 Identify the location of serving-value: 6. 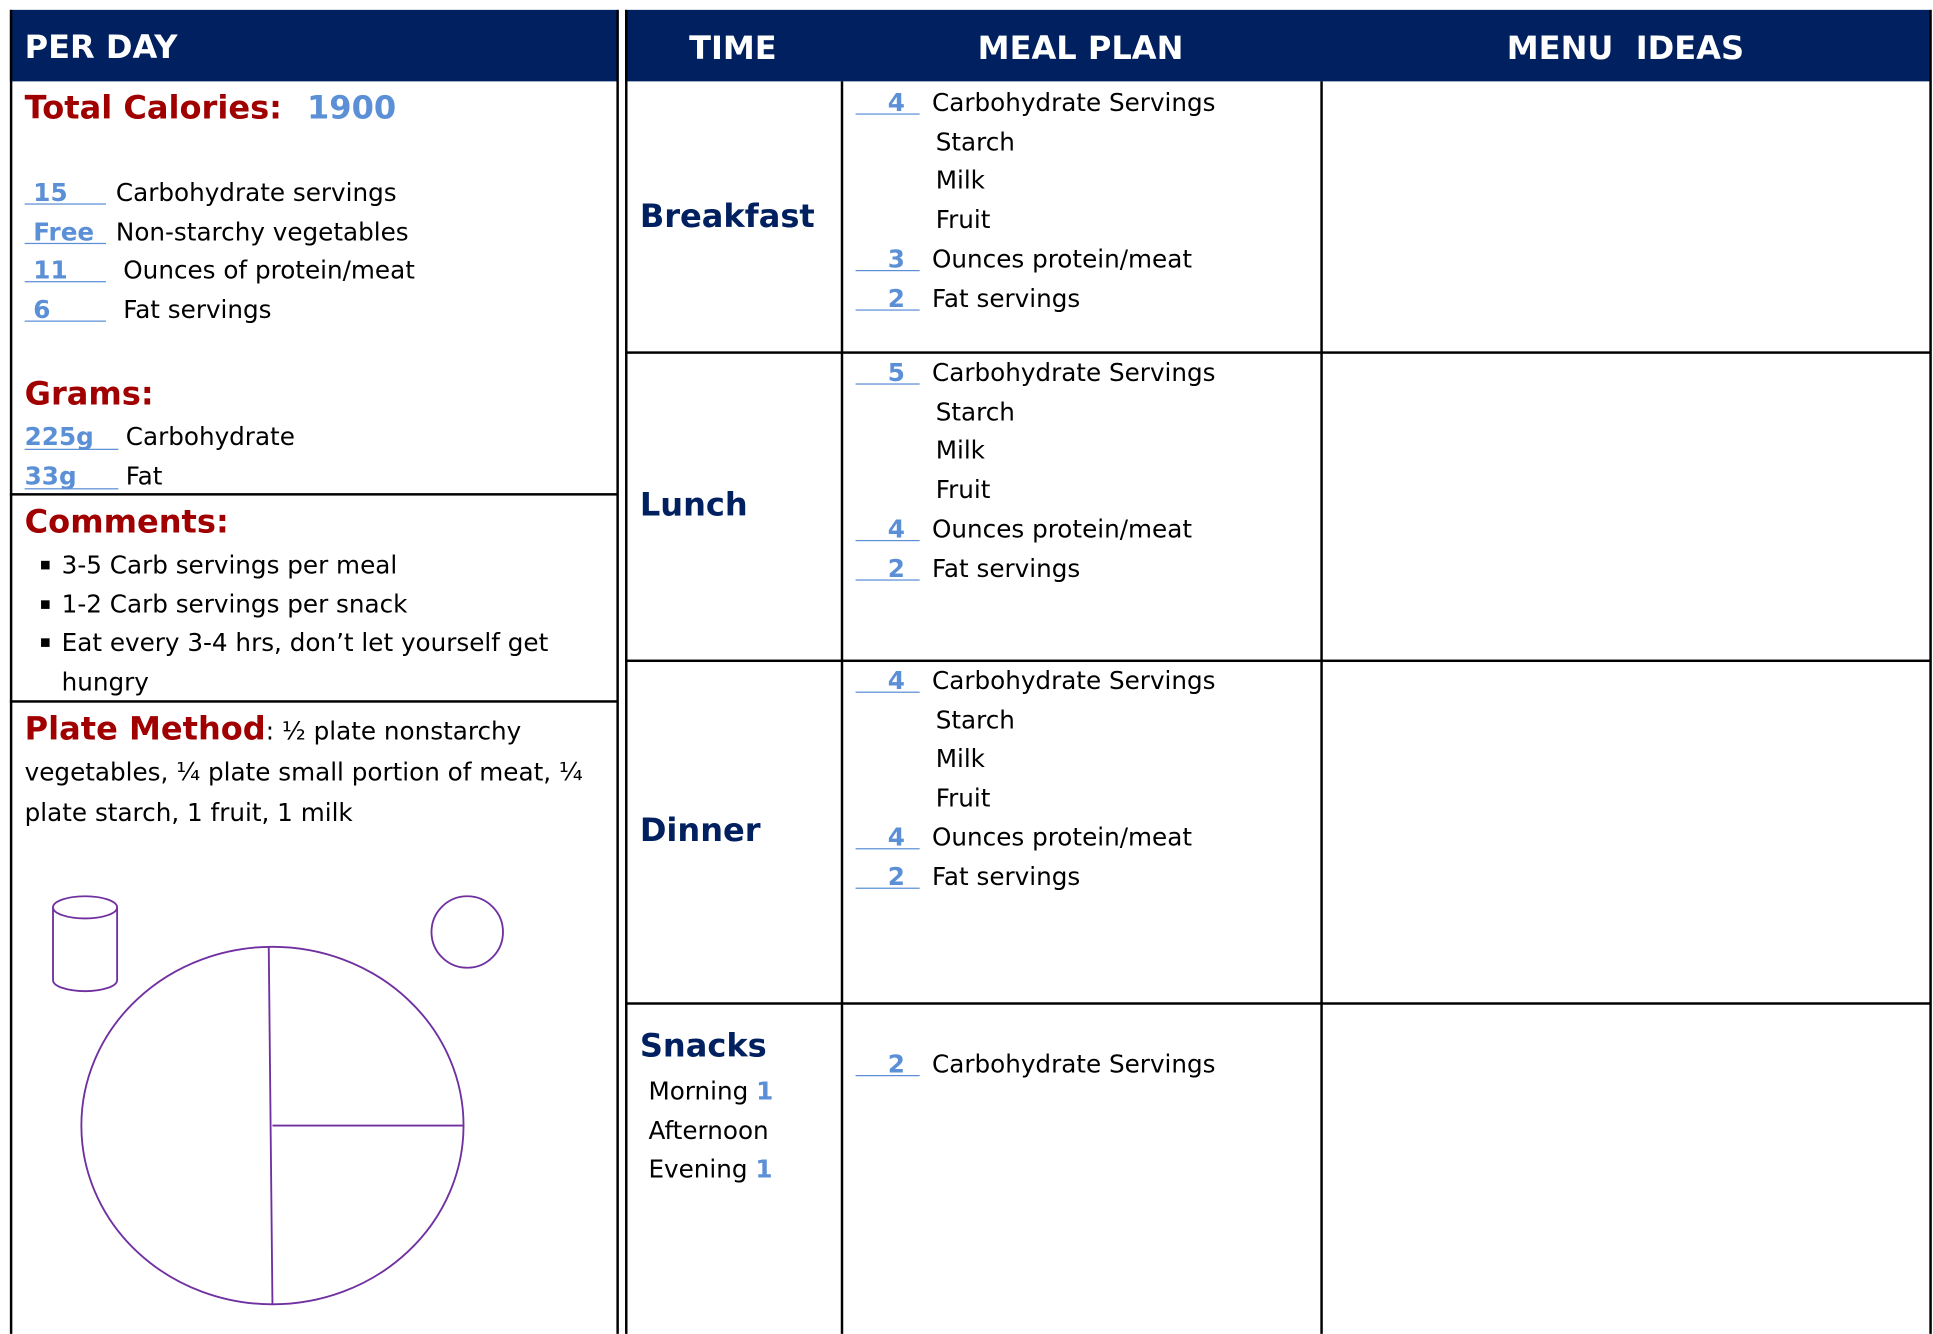
(65, 307).